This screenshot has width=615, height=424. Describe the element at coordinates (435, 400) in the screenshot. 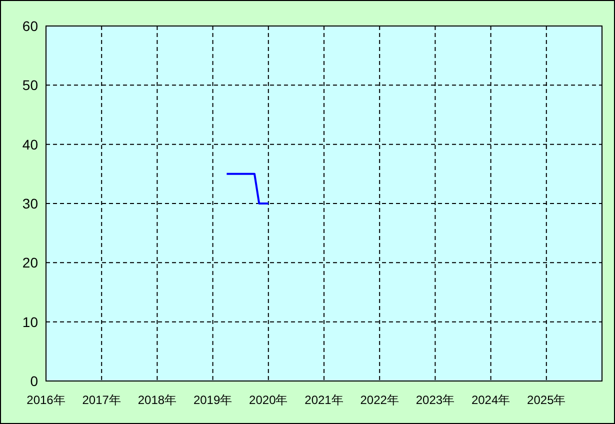

I see `x-tick-label: 2023年` at that location.